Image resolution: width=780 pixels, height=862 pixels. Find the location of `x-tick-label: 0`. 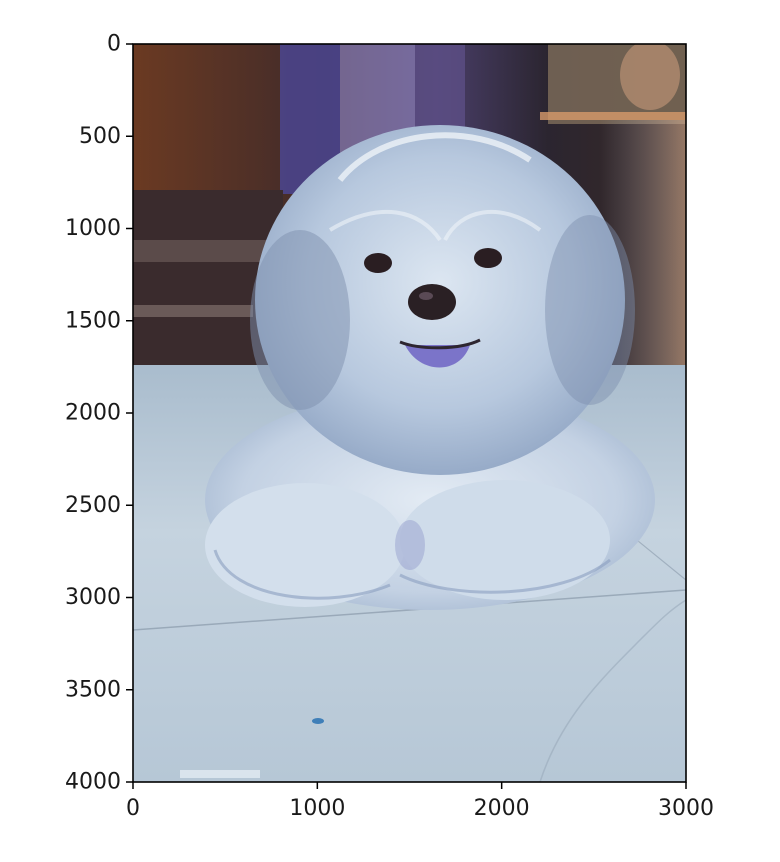

x-tick-label: 0 is located at coordinates (133, 808).